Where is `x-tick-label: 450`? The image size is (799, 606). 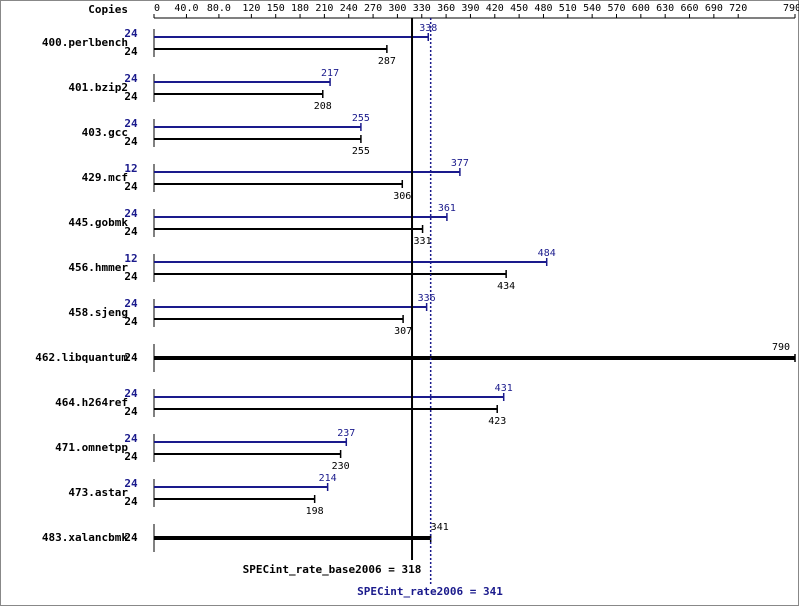
x-tick-label: 450 is located at coordinates (519, 8).